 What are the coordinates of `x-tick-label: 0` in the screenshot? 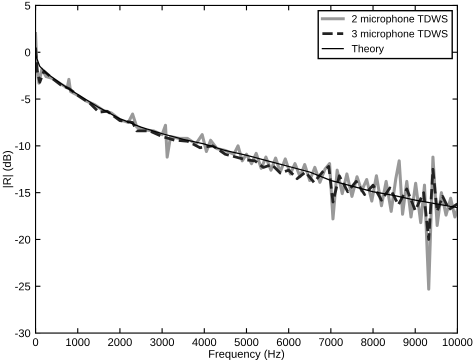 It's located at (35, 342).